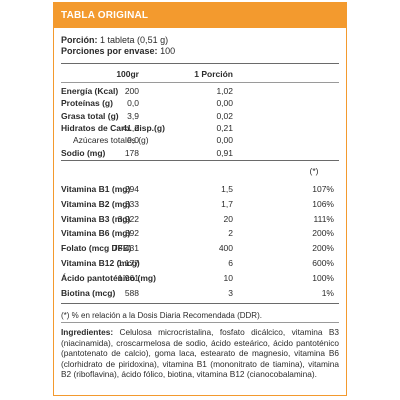 Image resolution: width=400 pixels, height=400 pixels. Describe the element at coordinates (200, 40) in the screenshot. I see `portion-line: Porción: 1 tableta (0,51 g)` at that location.